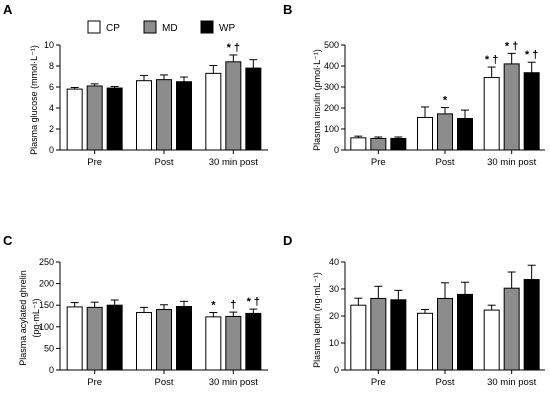 The width and height of the screenshot is (550, 413). What do you see at coordinates (334, 262) in the screenshot?
I see `y-tick-label-d: 40` at bounding box center [334, 262].